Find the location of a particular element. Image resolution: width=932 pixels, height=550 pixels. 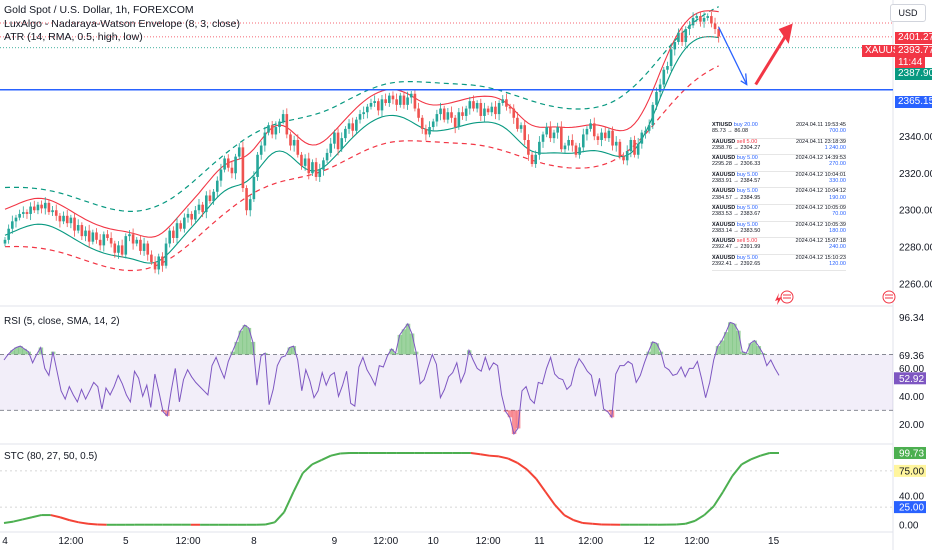

trade-pnl: 330.00 is located at coordinates (837, 181).